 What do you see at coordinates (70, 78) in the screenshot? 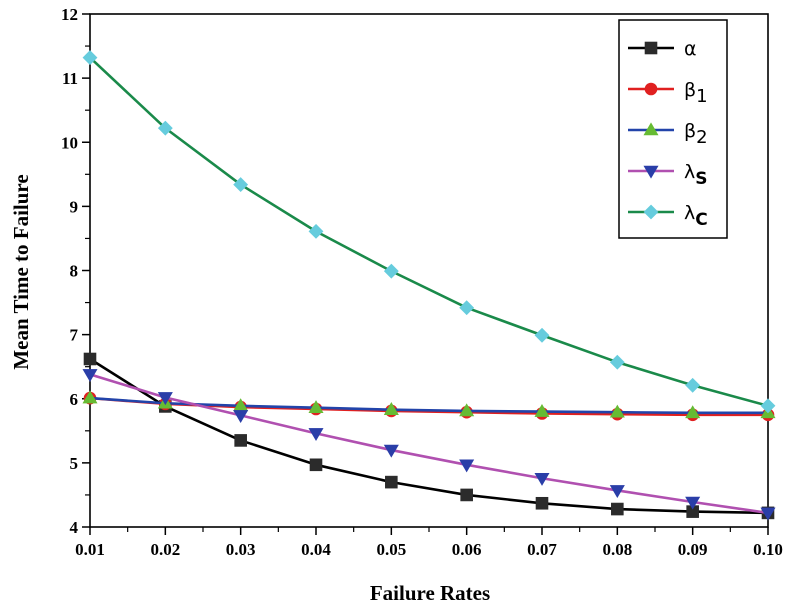
I see `y-tick-label: 11` at bounding box center [70, 78].